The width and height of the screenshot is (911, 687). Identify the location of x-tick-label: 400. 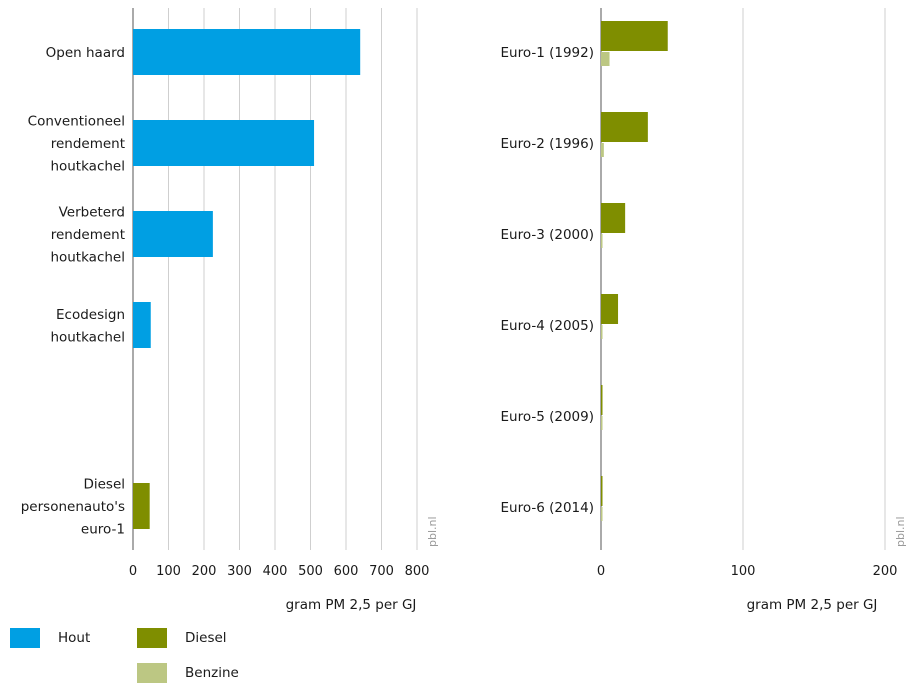
(275, 571).